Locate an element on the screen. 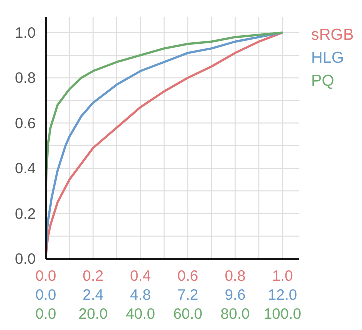 This screenshot has height=330, width=362. x2-tick-label: 7.2 is located at coordinates (188, 295).